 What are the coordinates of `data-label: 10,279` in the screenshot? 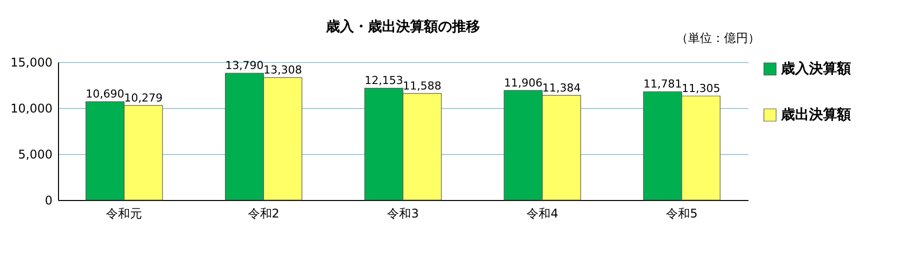 It's located at (143, 97).